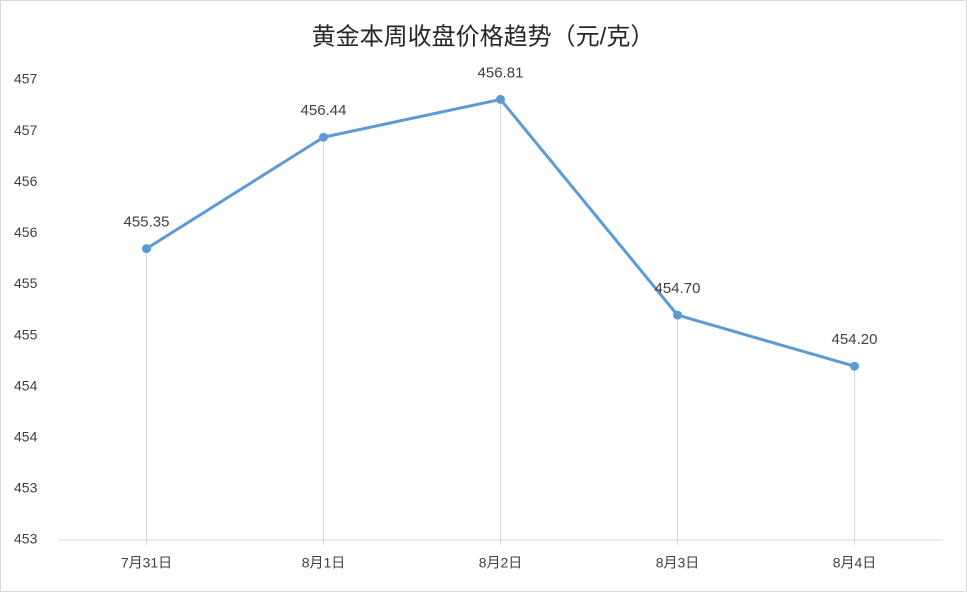 The height and width of the screenshot is (592, 967). What do you see at coordinates (855, 339) in the screenshot?
I see `data-label: 454.20` at bounding box center [855, 339].